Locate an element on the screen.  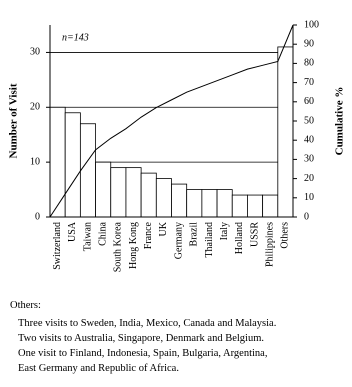
note-line: East Germany and Republic of Africa. is located at coordinates (98, 368).